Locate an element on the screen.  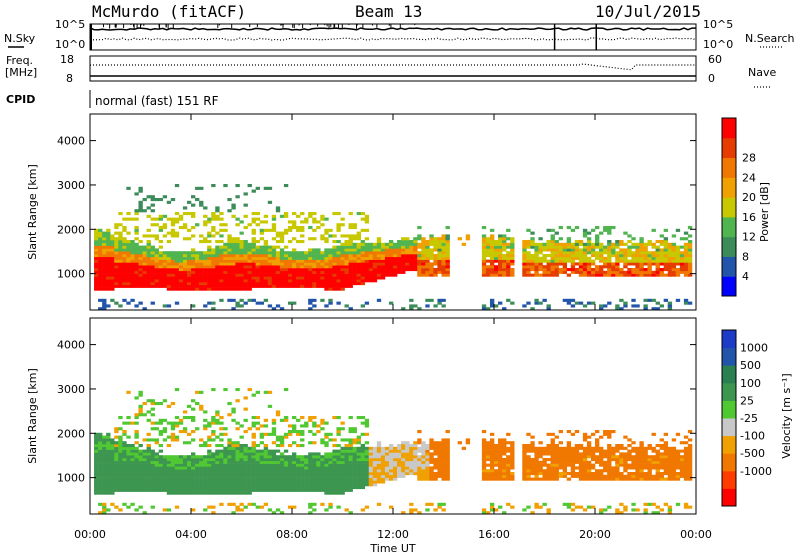
nave-tick-top: 60 is located at coordinates (715, 59).